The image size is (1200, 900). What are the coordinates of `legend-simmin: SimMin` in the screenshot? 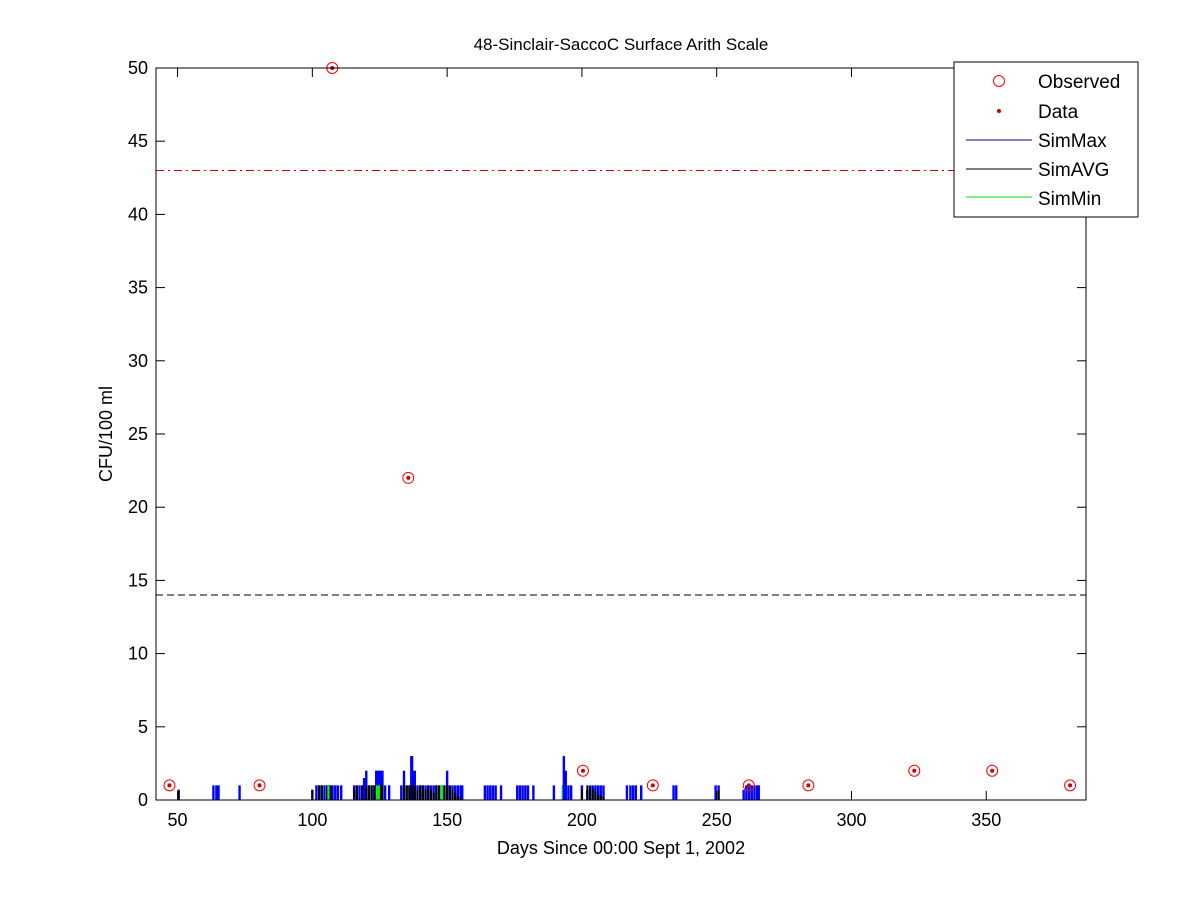 It's located at (1069, 199).